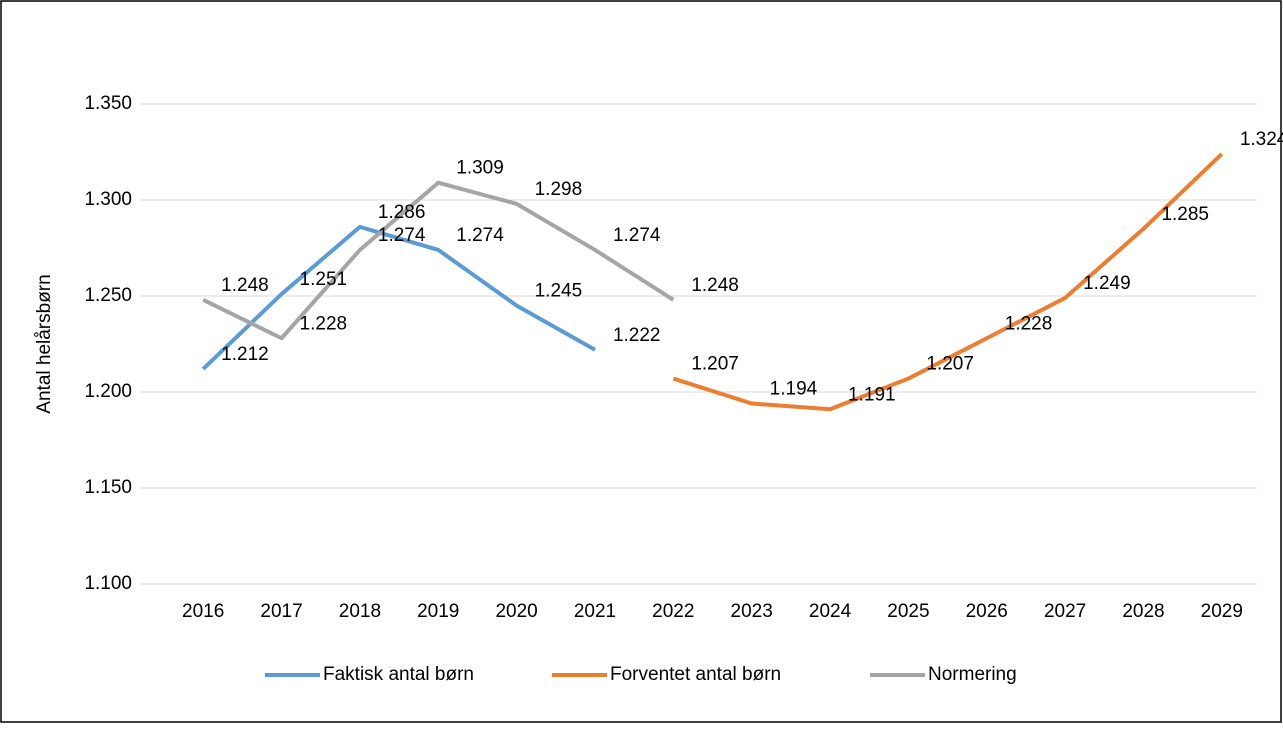 This screenshot has width=1283, height=729. What do you see at coordinates (559, 291) in the screenshot?
I see `data-label: 1.245` at bounding box center [559, 291].